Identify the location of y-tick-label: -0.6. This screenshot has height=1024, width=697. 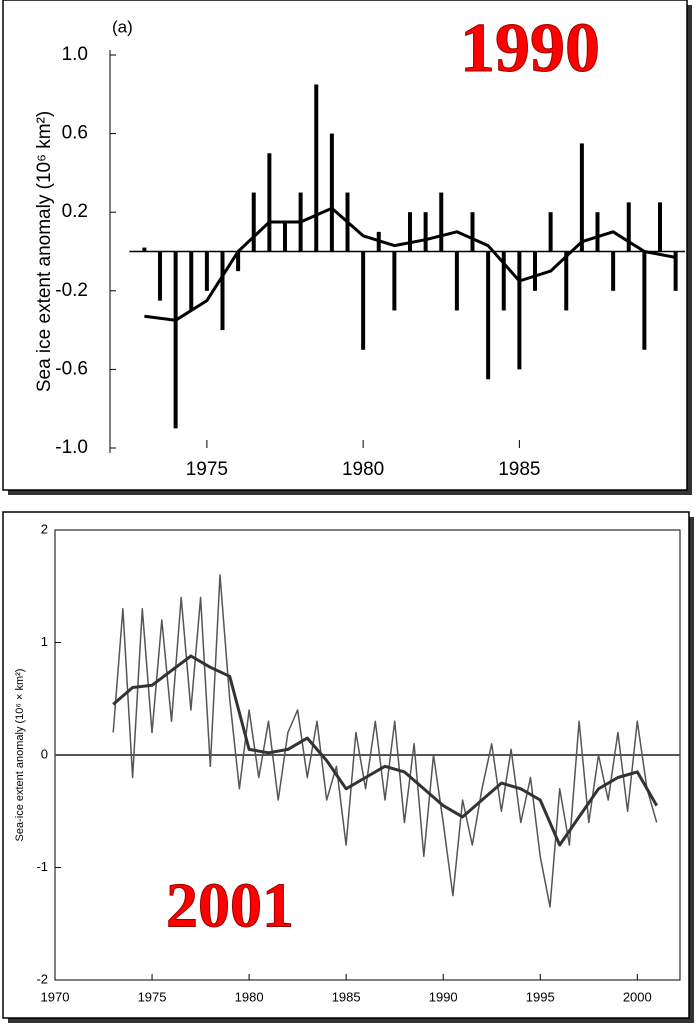
(71, 368).